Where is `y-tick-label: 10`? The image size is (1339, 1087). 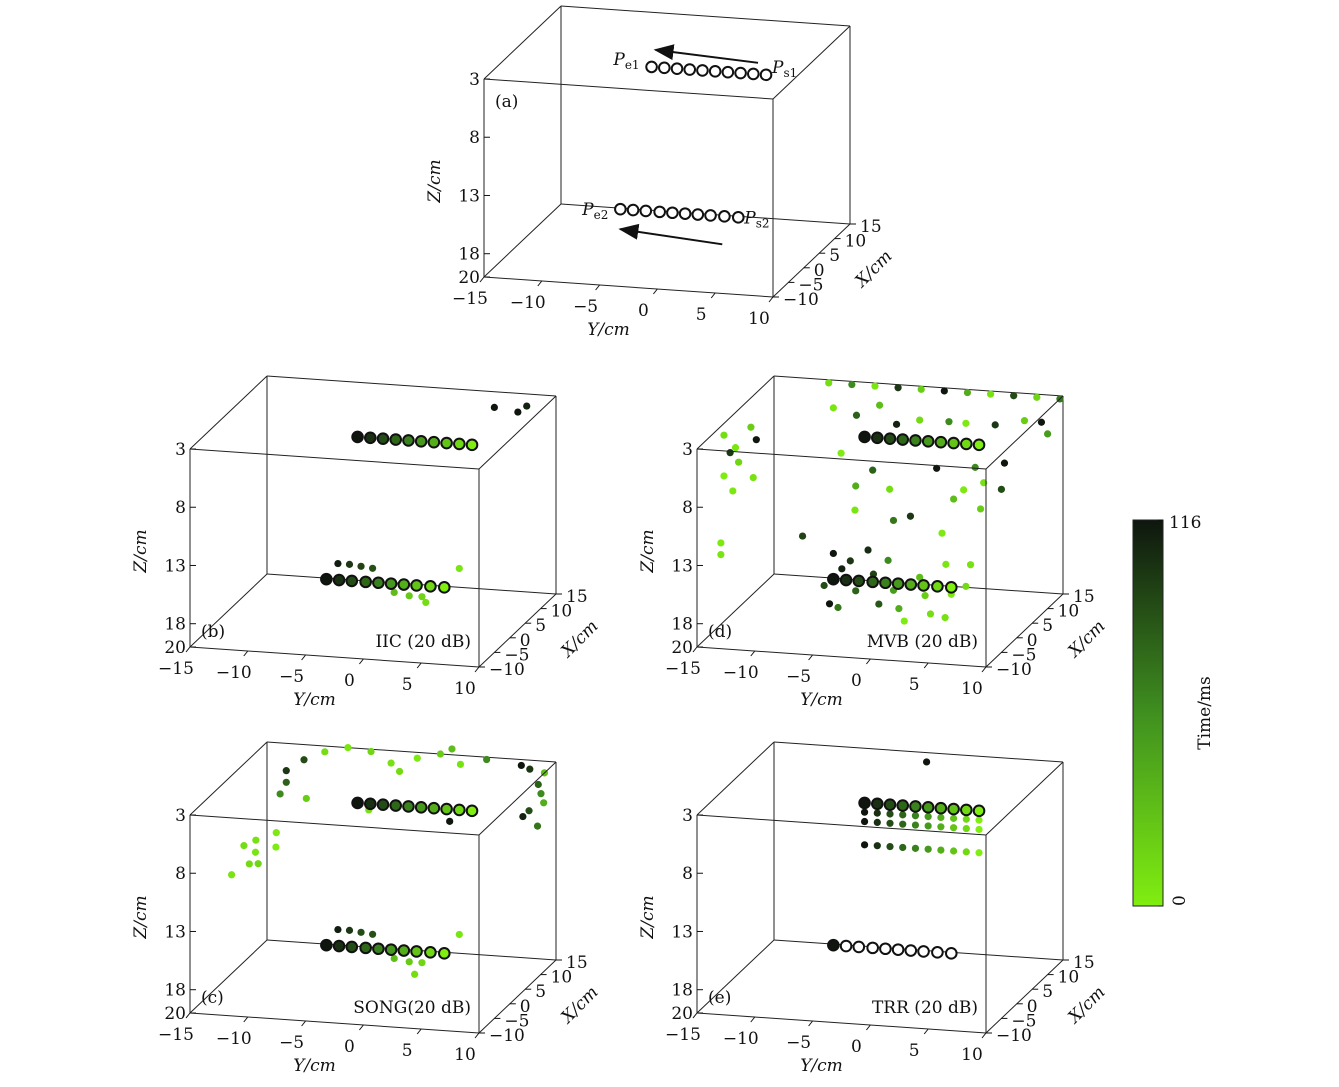
y-tick-label: 10 is located at coordinates (465, 689).